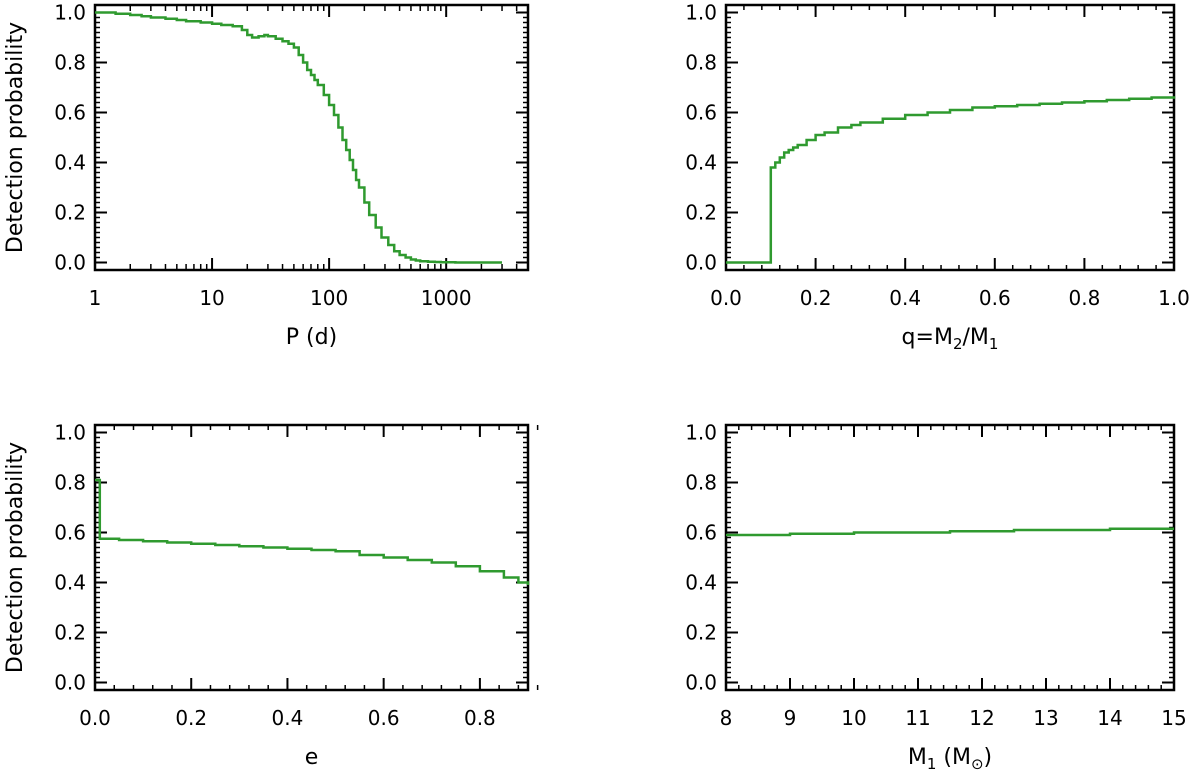 This screenshot has height=773, width=1200. What do you see at coordinates (950, 339) in the screenshot?
I see `x-axis-label: q=M2/M1` at bounding box center [950, 339].